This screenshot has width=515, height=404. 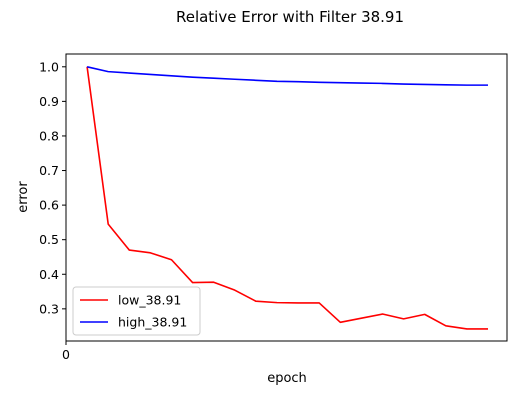 I want to click on x-axis: 0, so click(x=66, y=351).